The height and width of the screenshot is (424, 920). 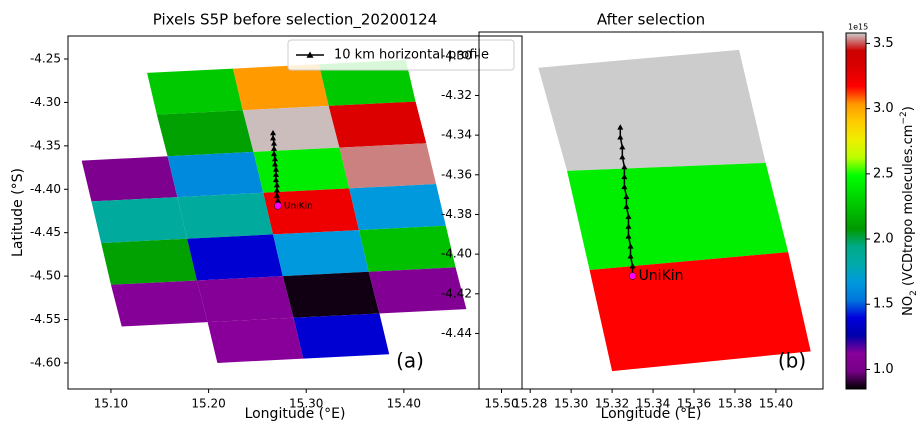 I want to click on colorbar-tick-label: 3.5, so click(x=883, y=43).